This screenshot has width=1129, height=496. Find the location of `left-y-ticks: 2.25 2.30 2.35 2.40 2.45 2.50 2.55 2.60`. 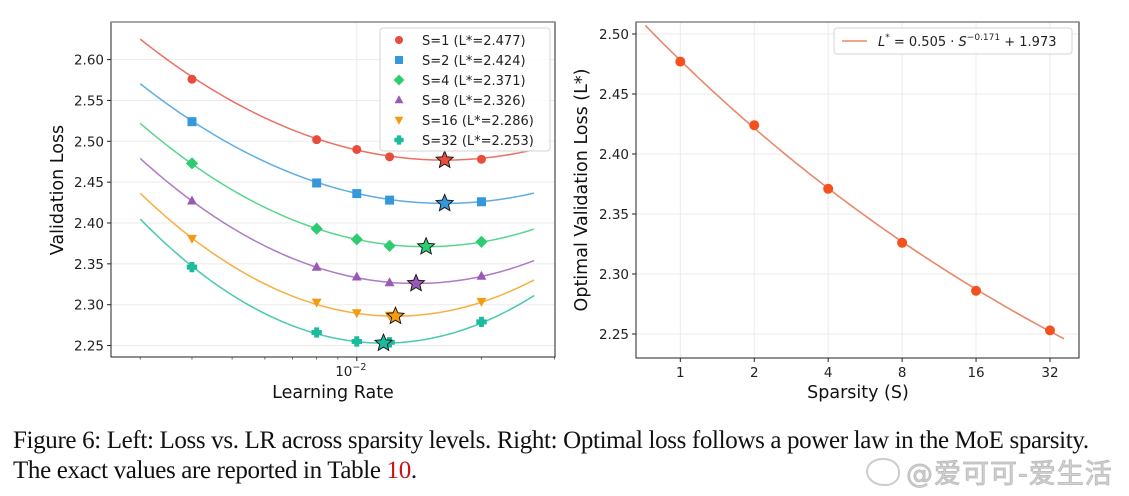

left-y-ticks: 2.25 2.30 2.35 2.40 2.45 2.50 2.55 2.60 is located at coordinates (92, 204).